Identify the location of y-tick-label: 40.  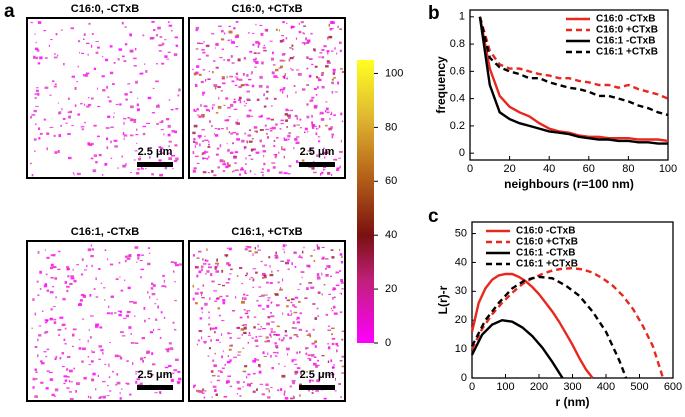
(461, 262).